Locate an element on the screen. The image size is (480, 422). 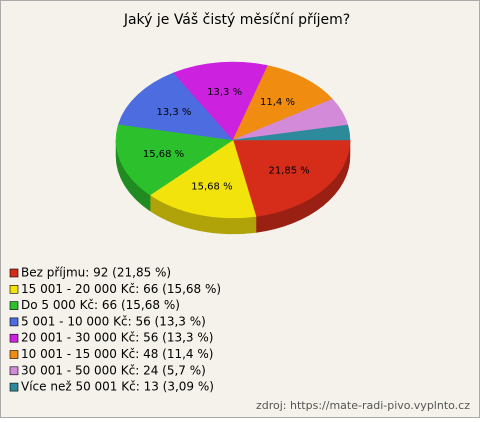
legend-label: 5 001 - 10 000 Kč: 56 (13,3 %) is located at coordinates (113, 321).